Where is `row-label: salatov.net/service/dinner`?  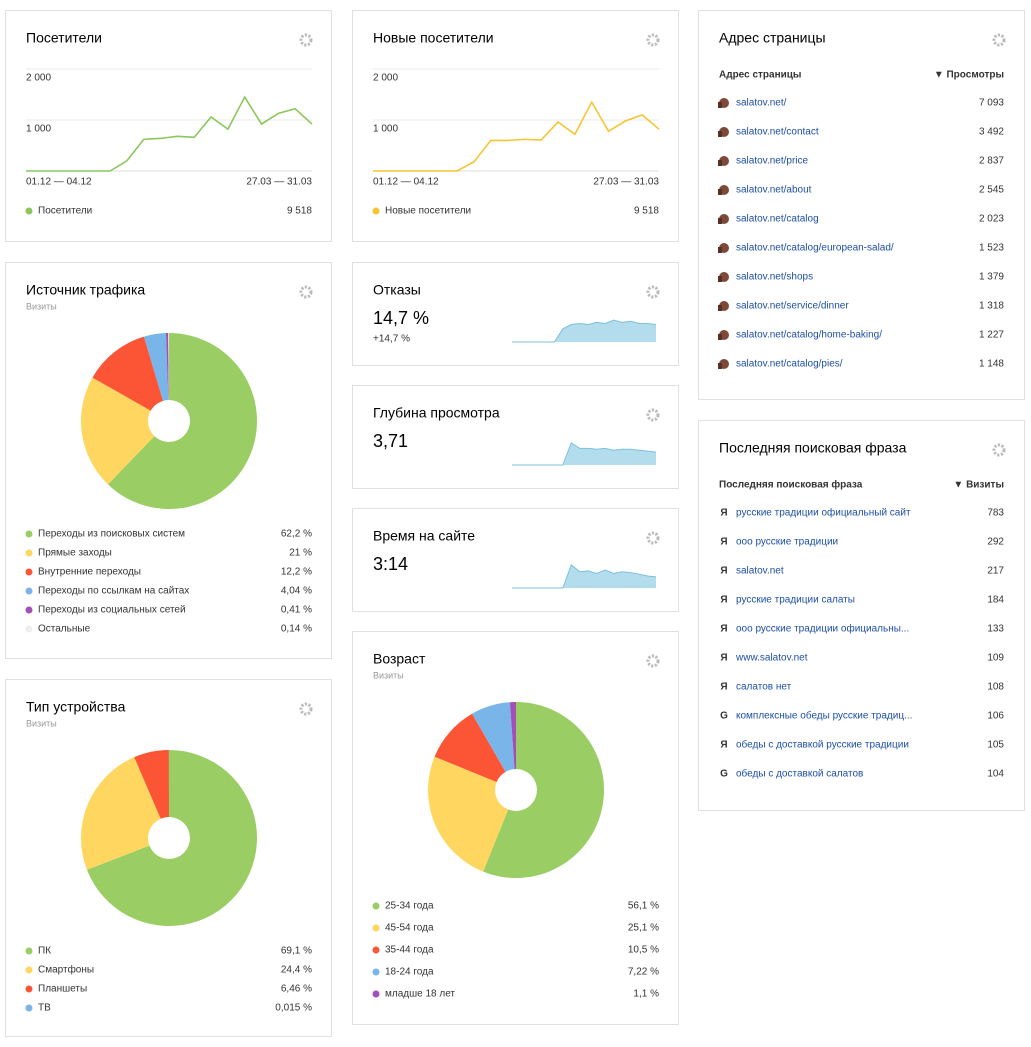 row-label: salatov.net/service/dinner is located at coordinates (792, 306).